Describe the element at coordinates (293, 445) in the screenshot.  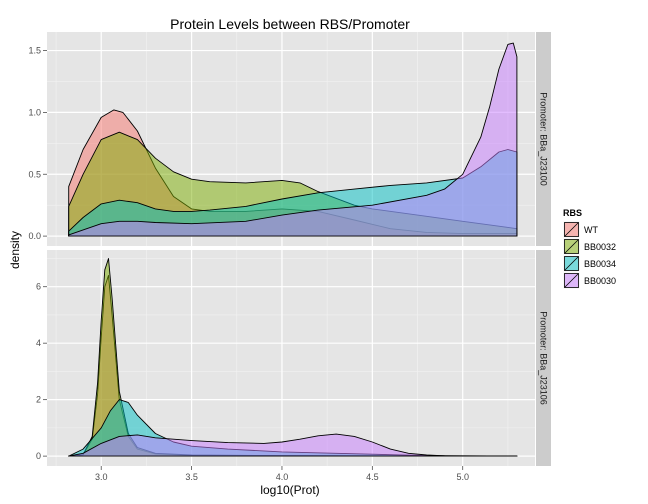
I see `density-area-bb0030` at that location.